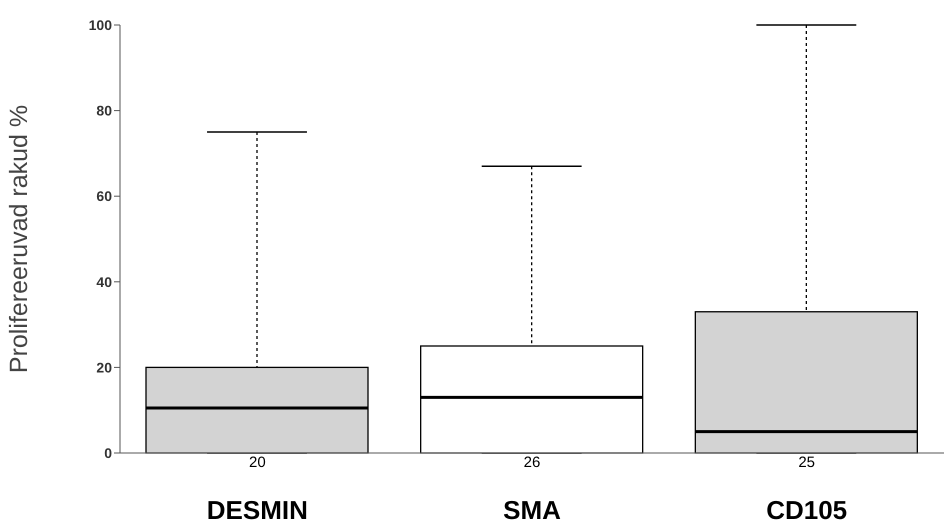  What do you see at coordinates (807, 510) in the screenshot?
I see `x-tick-label: CD105` at bounding box center [807, 510].